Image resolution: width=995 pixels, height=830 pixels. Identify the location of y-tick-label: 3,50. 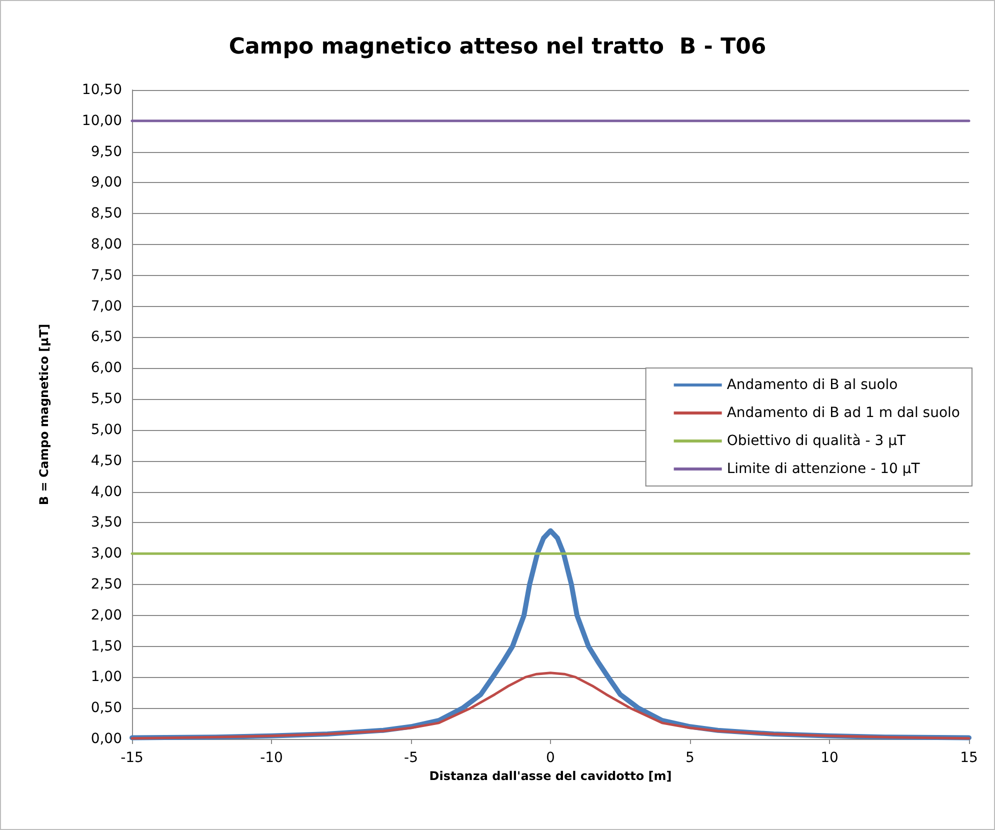
(106, 522).